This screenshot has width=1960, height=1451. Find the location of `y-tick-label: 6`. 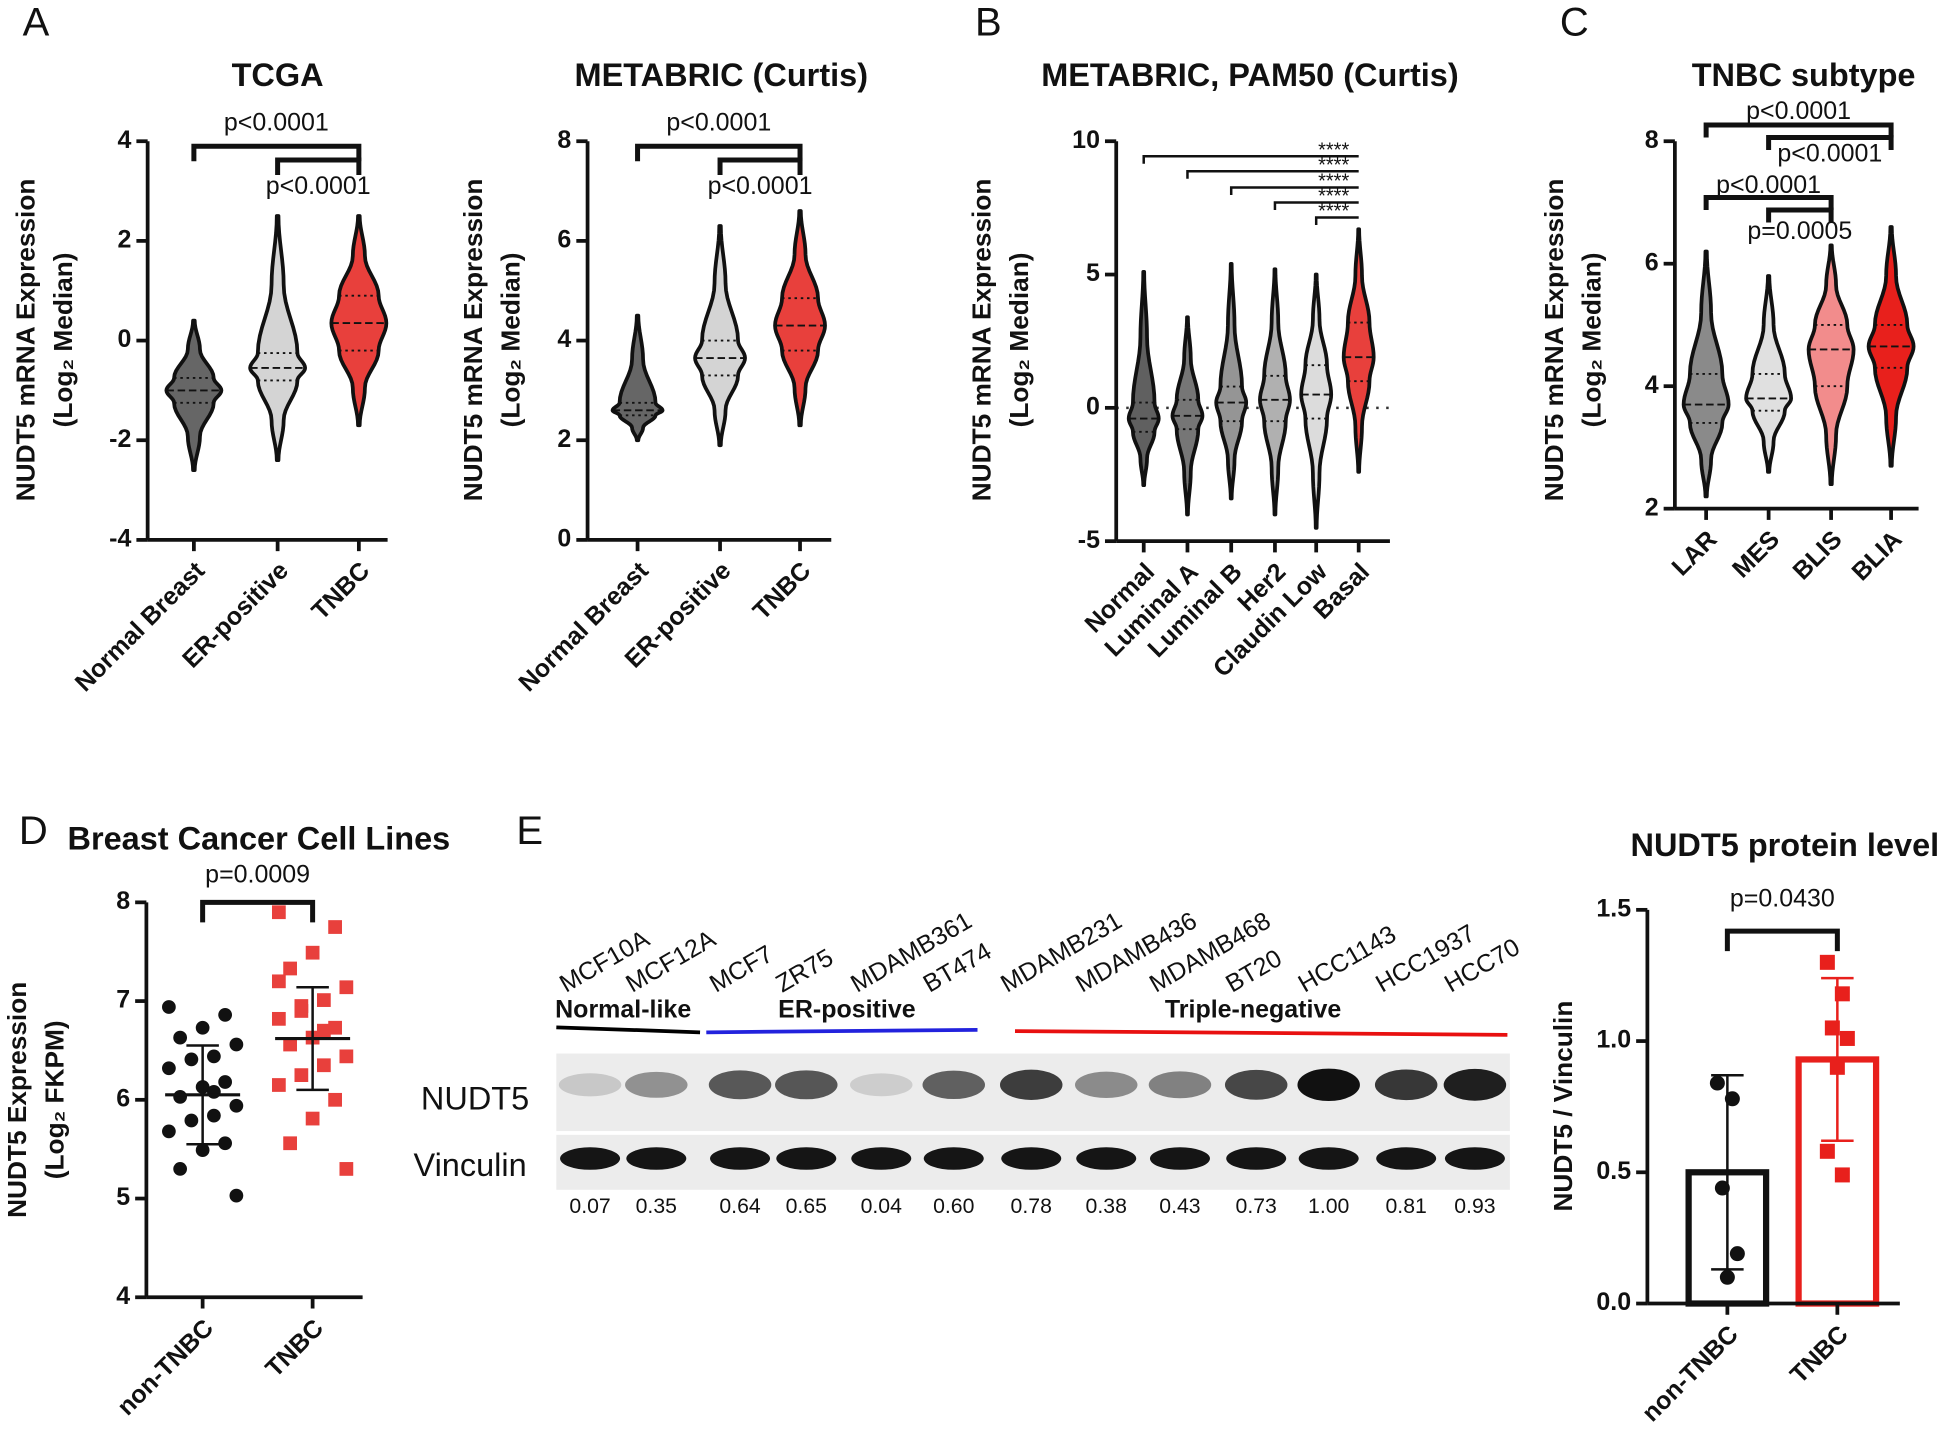

y-tick-label: 6 is located at coordinates (123, 1098).